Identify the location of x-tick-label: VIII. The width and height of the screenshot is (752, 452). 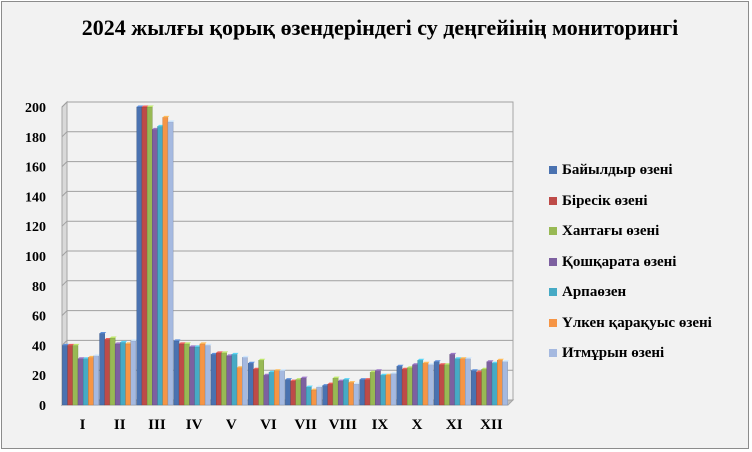
(343, 425).